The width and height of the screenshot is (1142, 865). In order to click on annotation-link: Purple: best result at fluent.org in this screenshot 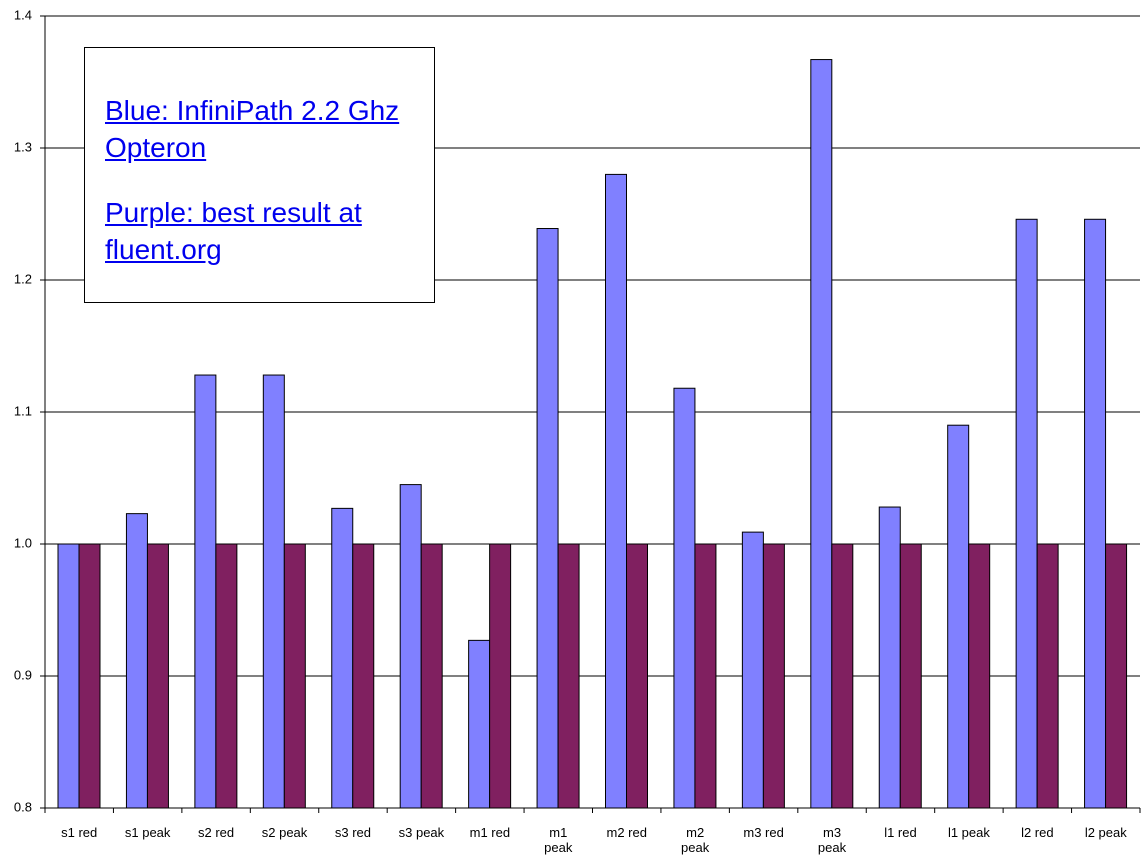, I will do `click(233, 231)`.